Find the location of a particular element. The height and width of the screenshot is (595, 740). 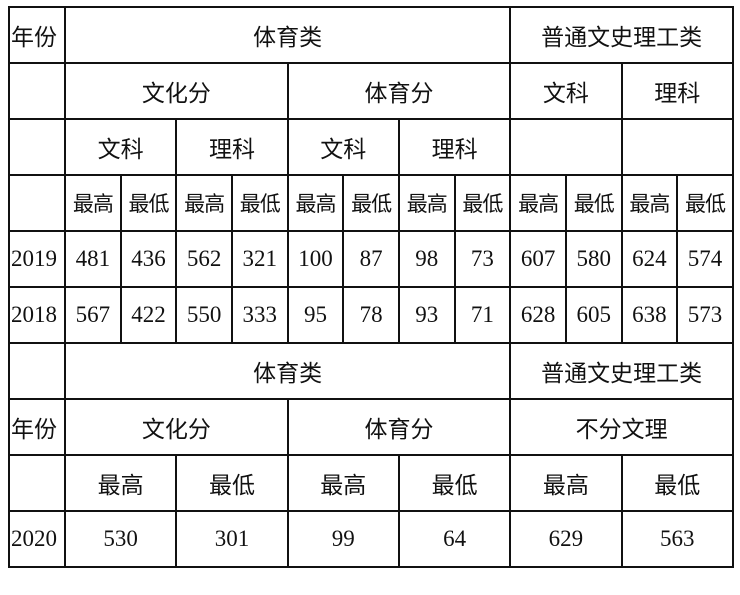

header-row-1: 年份 体育类 普通文史理工类 is located at coordinates (371, 35).